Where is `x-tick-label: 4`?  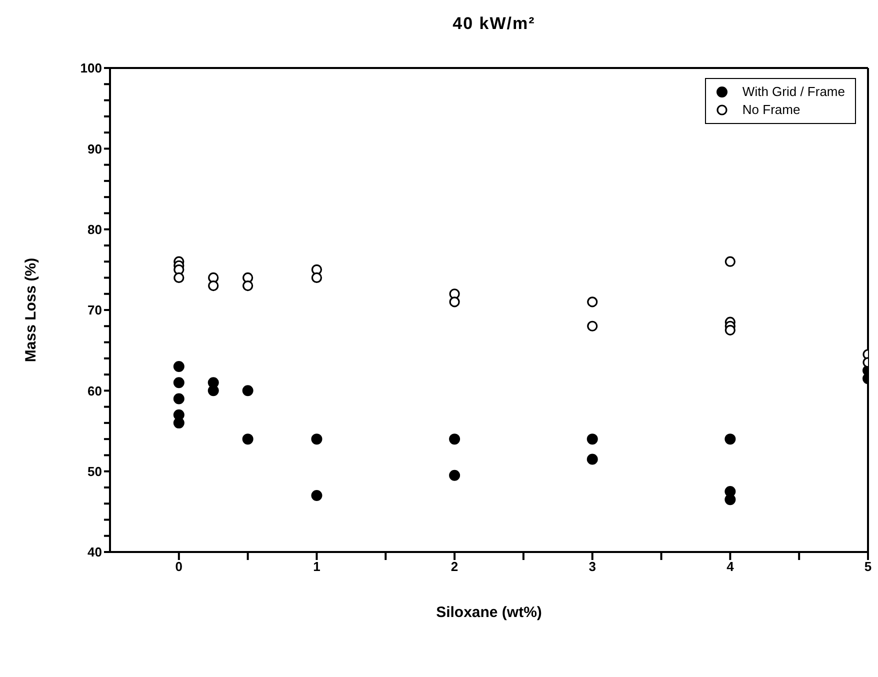 x-tick-label: 4 is located at coordinates (730, 566).